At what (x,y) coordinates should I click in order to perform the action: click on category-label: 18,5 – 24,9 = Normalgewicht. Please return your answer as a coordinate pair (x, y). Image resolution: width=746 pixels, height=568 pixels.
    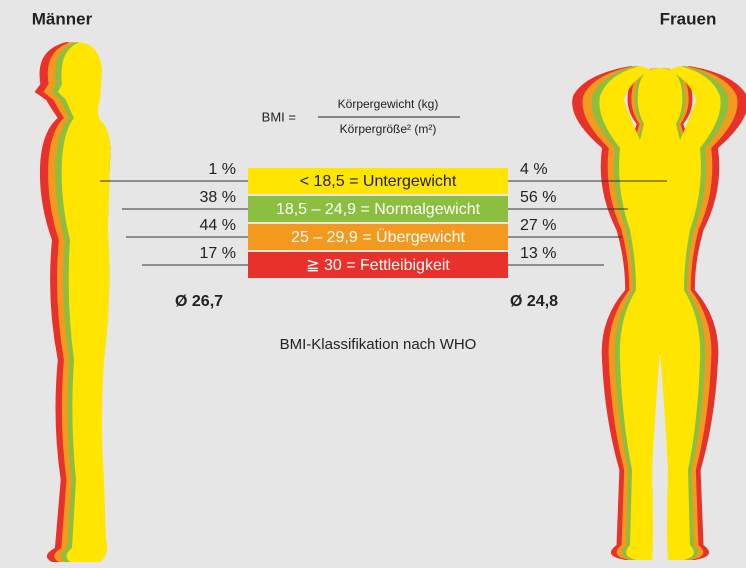
    Looking at the image, I should click on (378, 209).